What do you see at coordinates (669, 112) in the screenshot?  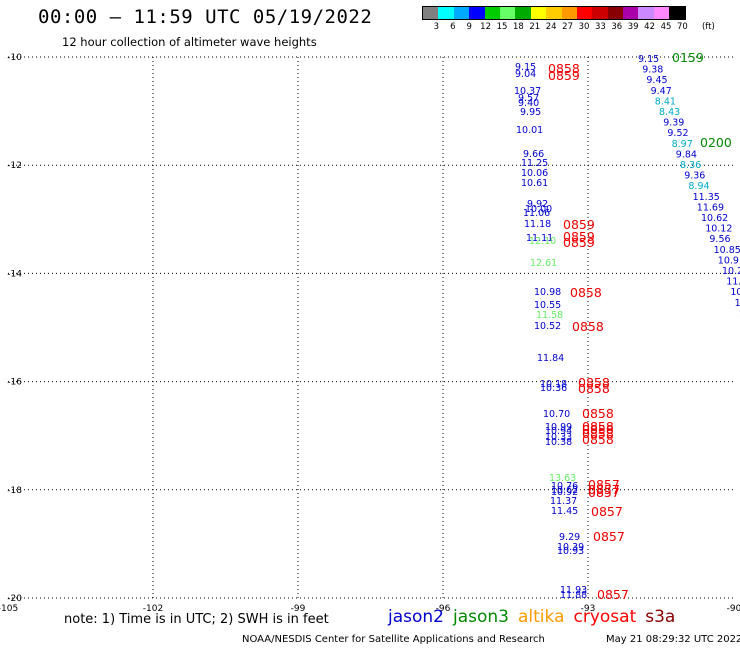 I see `swh-value: 8.43` at bounding box center [669, 112].